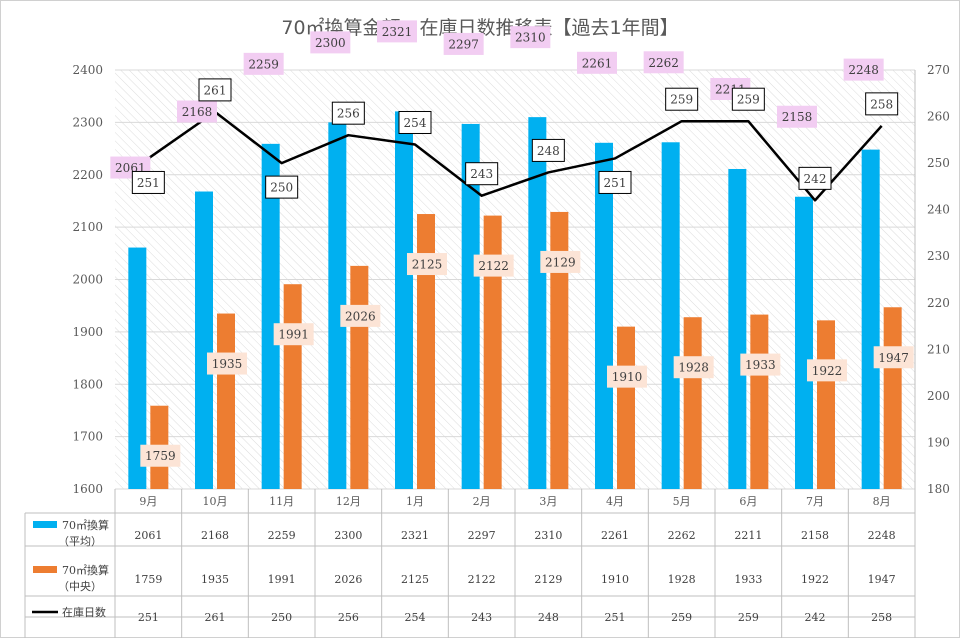 This screenshot has height=642, width=960. What do you see at coordinates (87, 227) in the screenshot?
I see `y-tick-label-2100: 2100` at bounding box center [87, 227].